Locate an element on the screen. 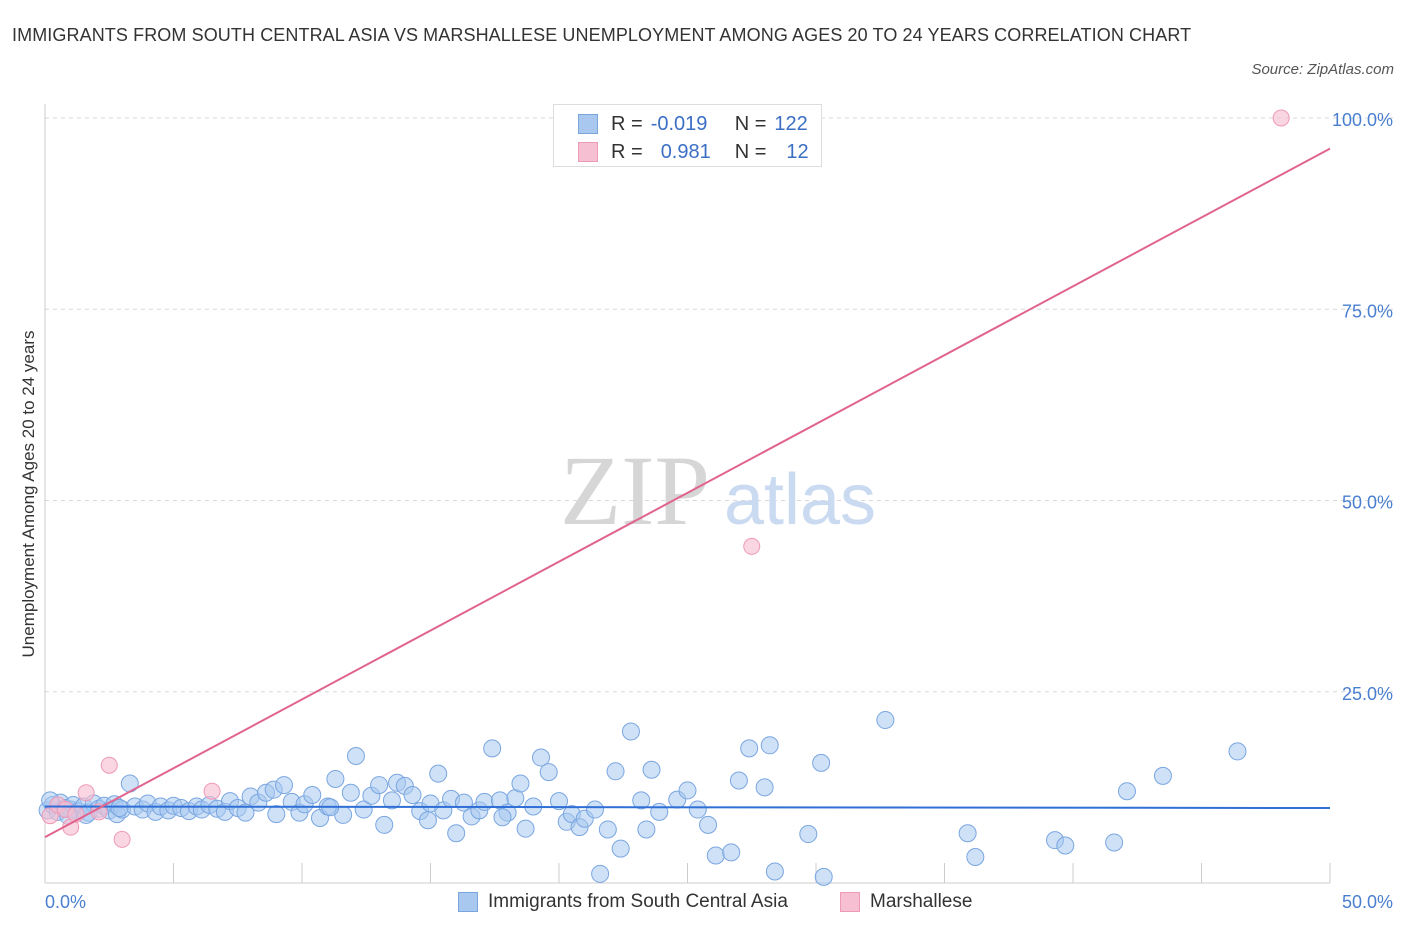  y-tick-label: 75.0% is located at coordinates (1367, 311).